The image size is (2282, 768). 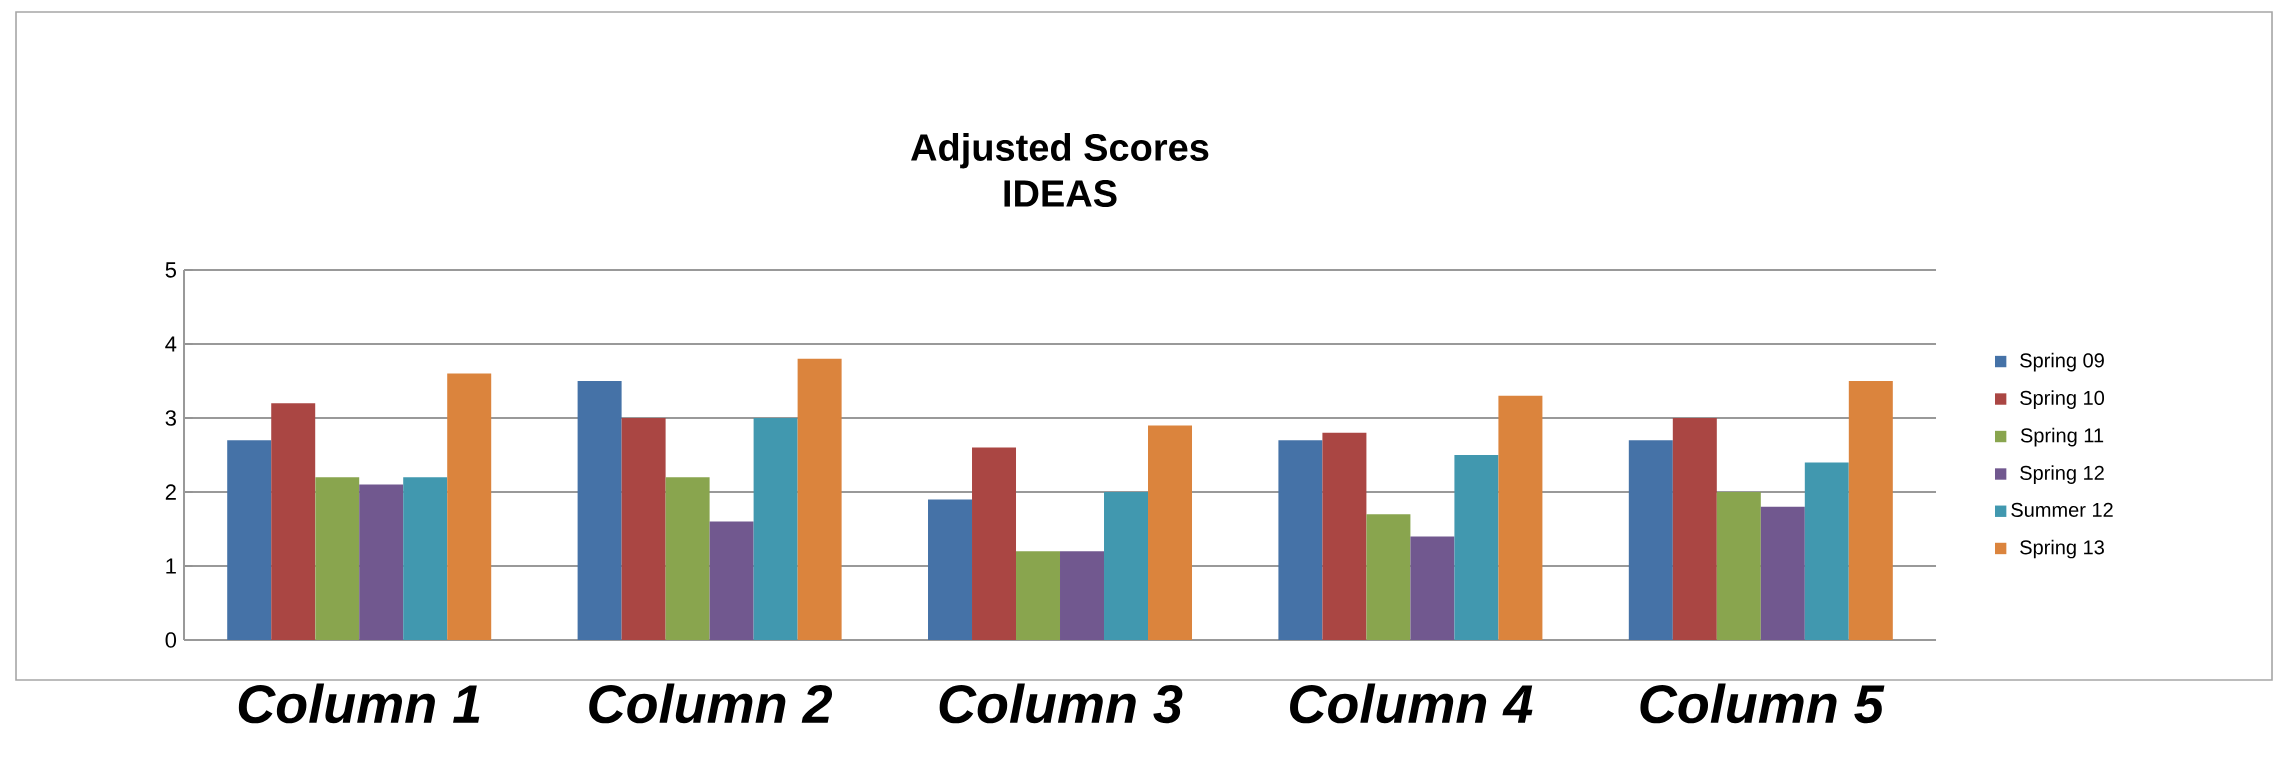 I want to click on legend-label: Summer 12, so click(x=2062, y=509).